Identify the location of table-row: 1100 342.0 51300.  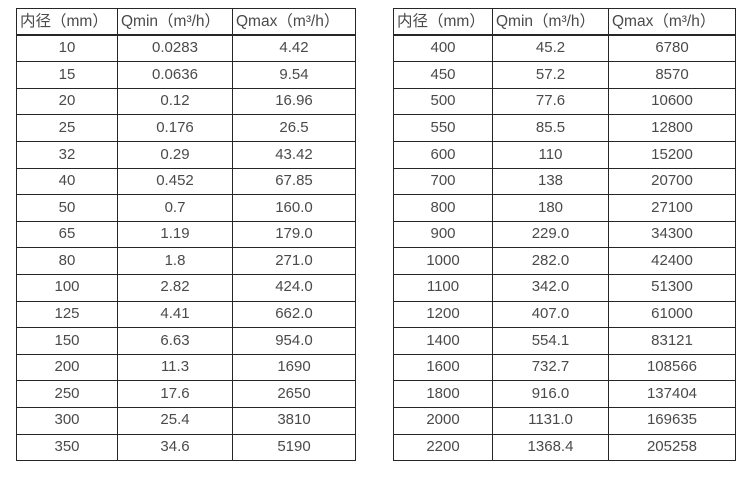
(564, 287).